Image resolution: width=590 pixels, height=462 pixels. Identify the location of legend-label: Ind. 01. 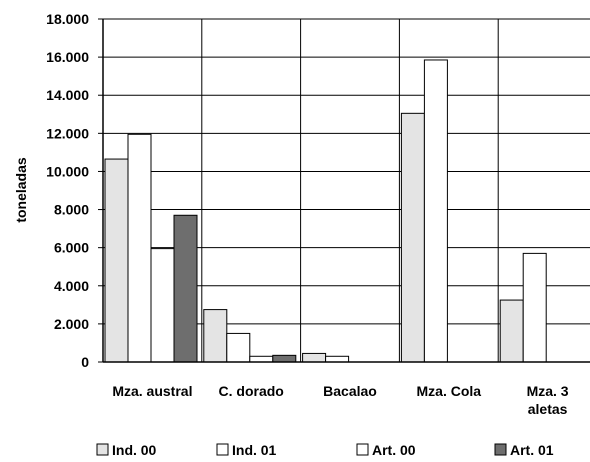
(254, 450).